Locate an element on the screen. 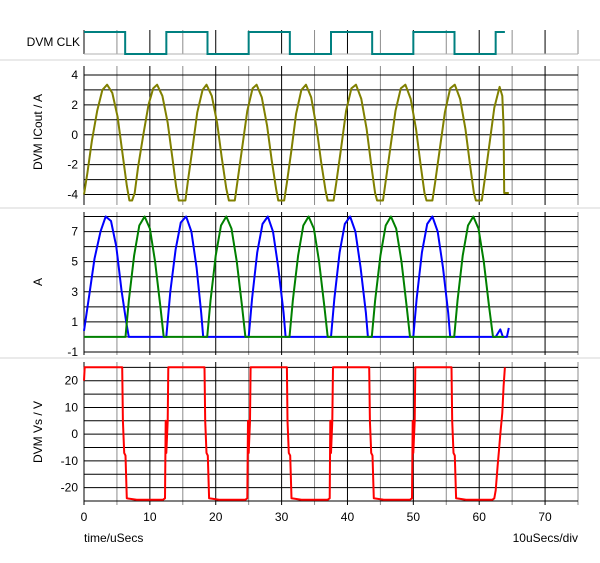 The height and width of the screenshot is (563, 600). idiode-y-axis-label: A is located at coordinates (38, 282).